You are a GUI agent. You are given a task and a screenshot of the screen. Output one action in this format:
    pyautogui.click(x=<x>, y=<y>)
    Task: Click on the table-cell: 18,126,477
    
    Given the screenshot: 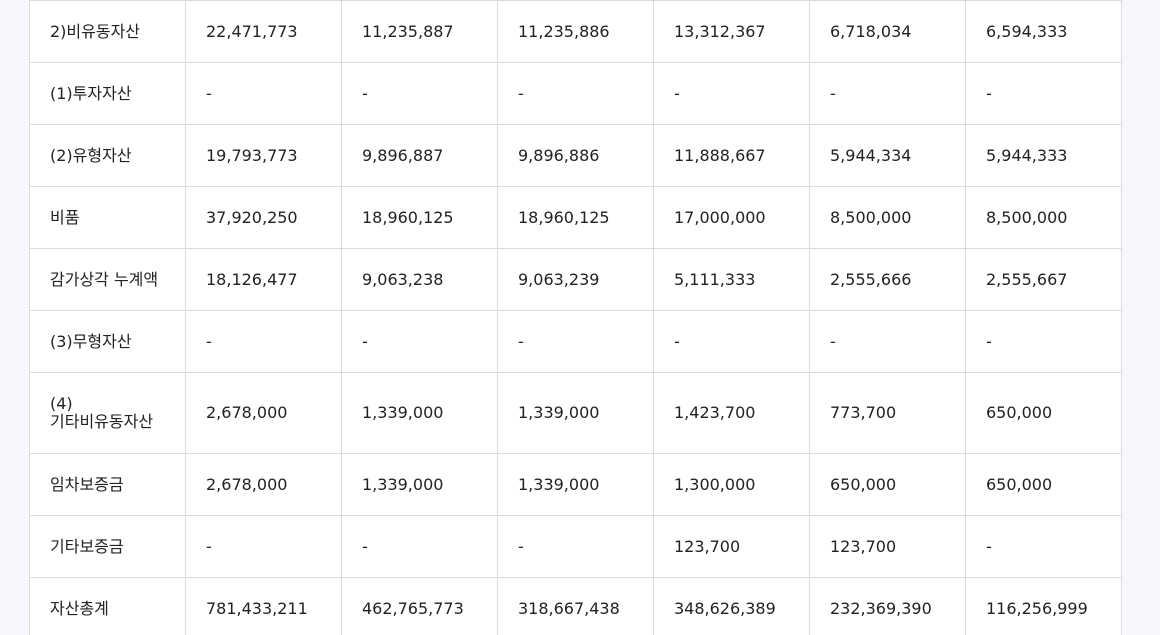 What is the action you would take?
    pyautogui.click(x=263, y=279)
    